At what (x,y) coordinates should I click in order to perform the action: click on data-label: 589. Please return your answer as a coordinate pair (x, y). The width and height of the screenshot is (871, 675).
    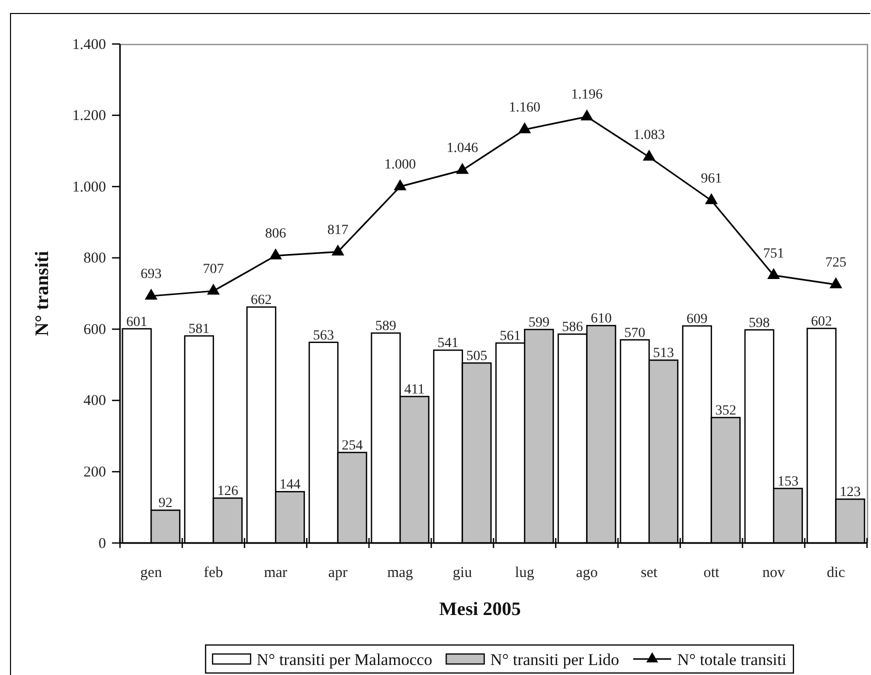
    Looking at the image, I should click on (385, 326).